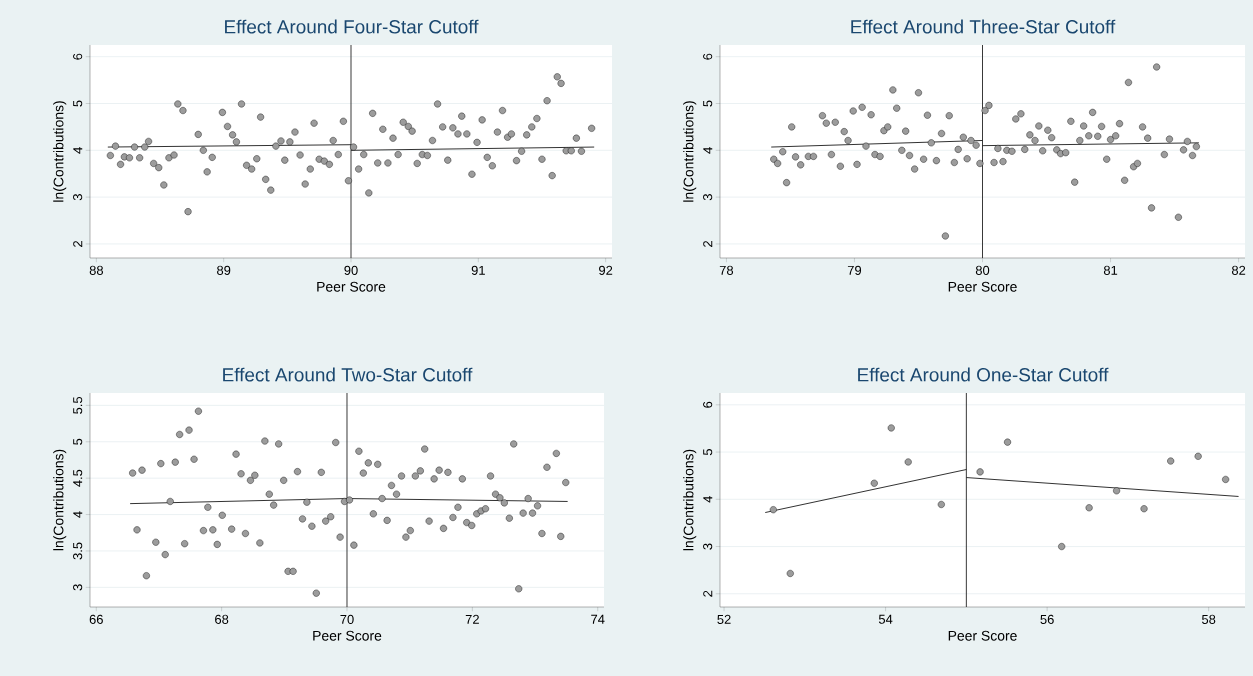  Describe the element at coordinates (724, 619) in the screenshot. I see `x-tick-label: 52` at that location.